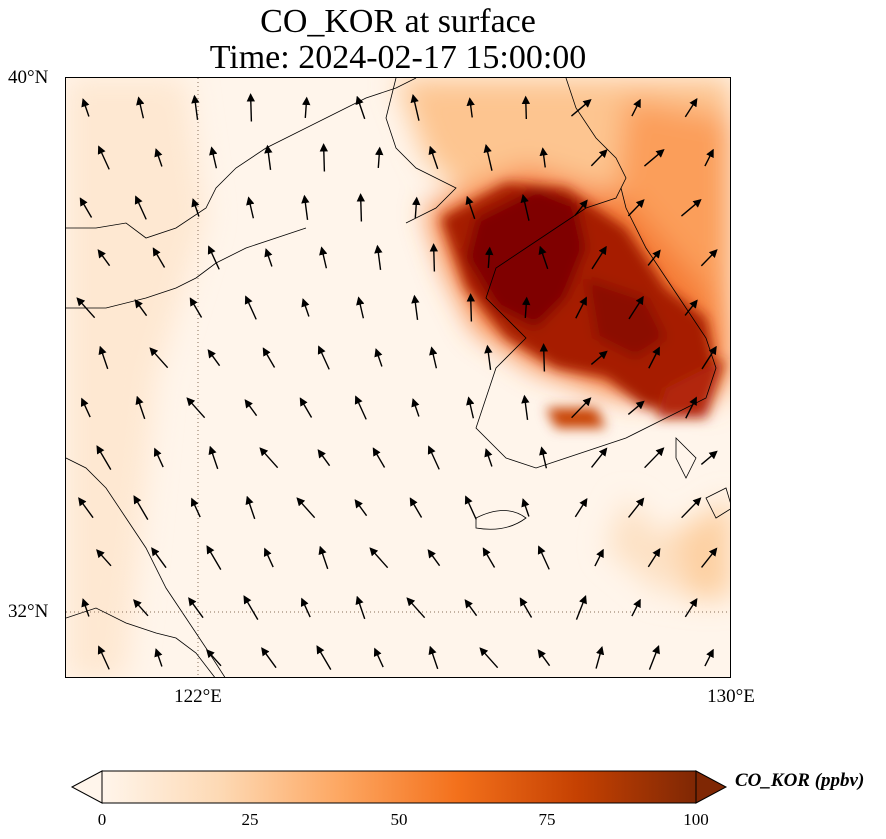 This screenshot has width=886, height=839. I want to click on colorbar-tick: 0, so click(102, 819).